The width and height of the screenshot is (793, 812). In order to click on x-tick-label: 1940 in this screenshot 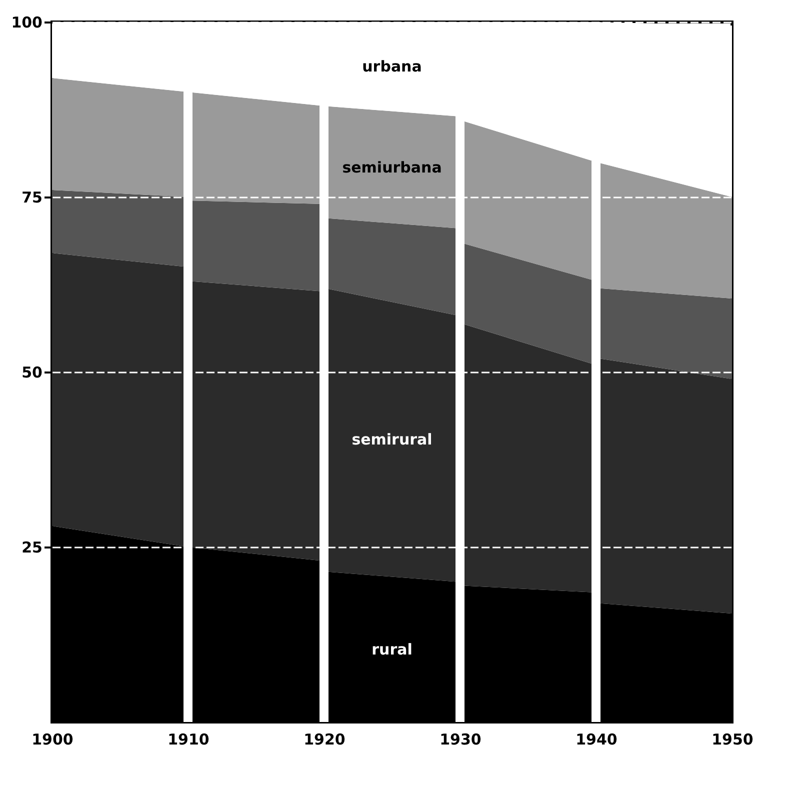, I will do `click(597, 739)`.